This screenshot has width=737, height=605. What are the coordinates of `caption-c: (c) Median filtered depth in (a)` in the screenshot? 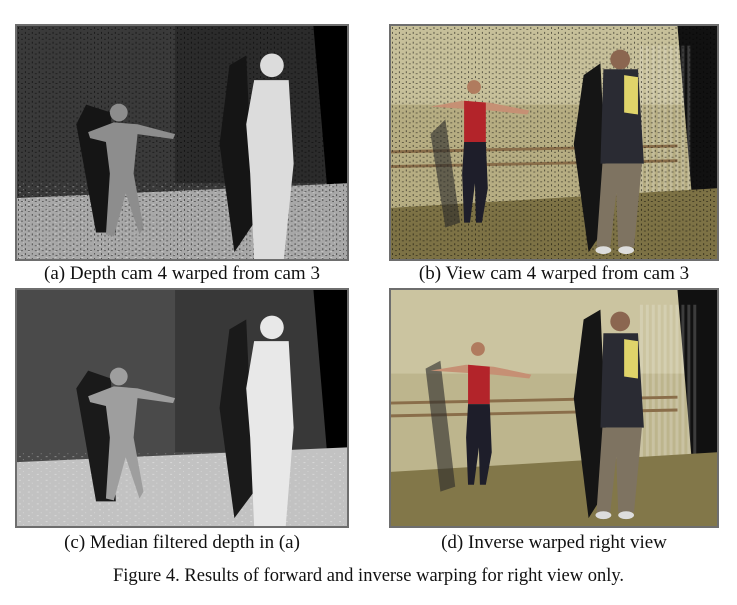 It's located at (182, 542).